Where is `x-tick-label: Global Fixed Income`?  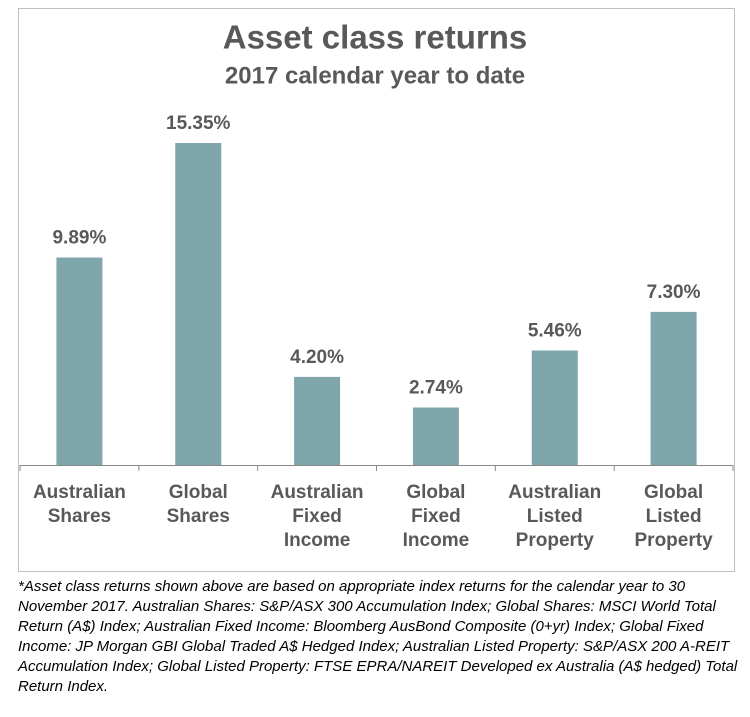 x-tick-label: Global Fixed Income is located at coordinates (436, 516).